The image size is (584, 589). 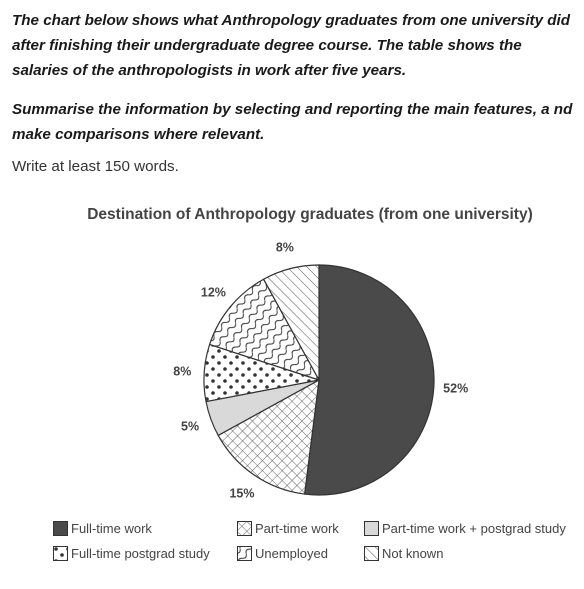 What do you see at coordinates (455, 389) in the screenshot?
I see `pie-label-full-time-work: 52%` at bounding box center [455, 389].